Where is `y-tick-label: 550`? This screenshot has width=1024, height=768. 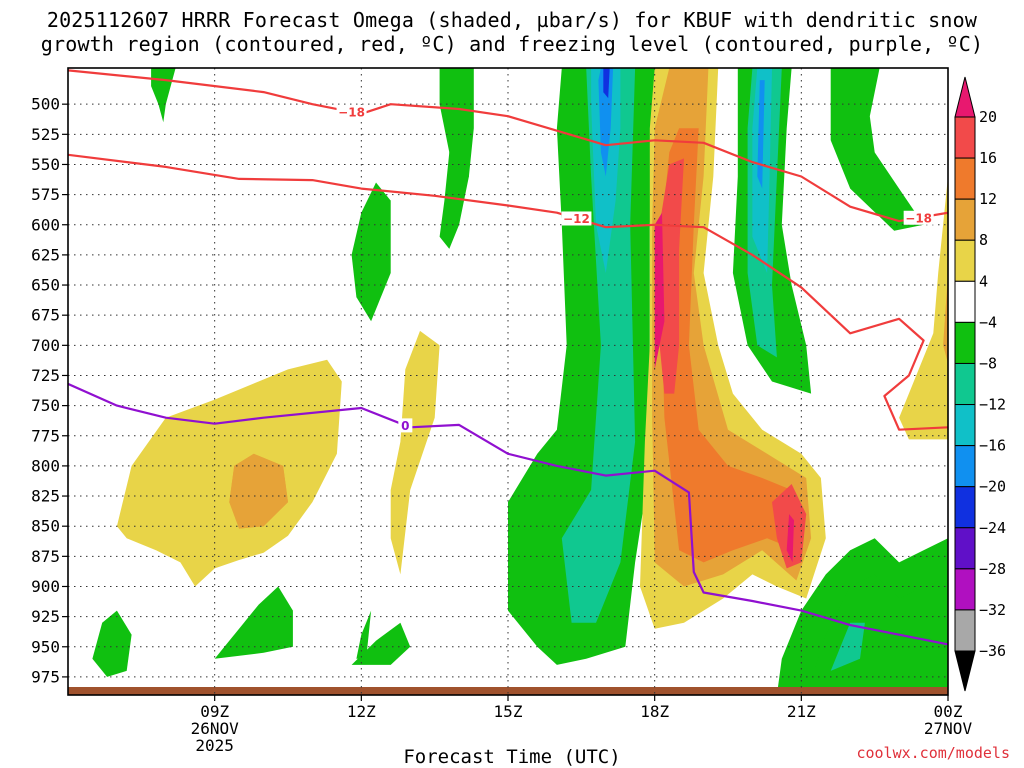
y-tick-label: 550 is located at coordinates (45, 164).